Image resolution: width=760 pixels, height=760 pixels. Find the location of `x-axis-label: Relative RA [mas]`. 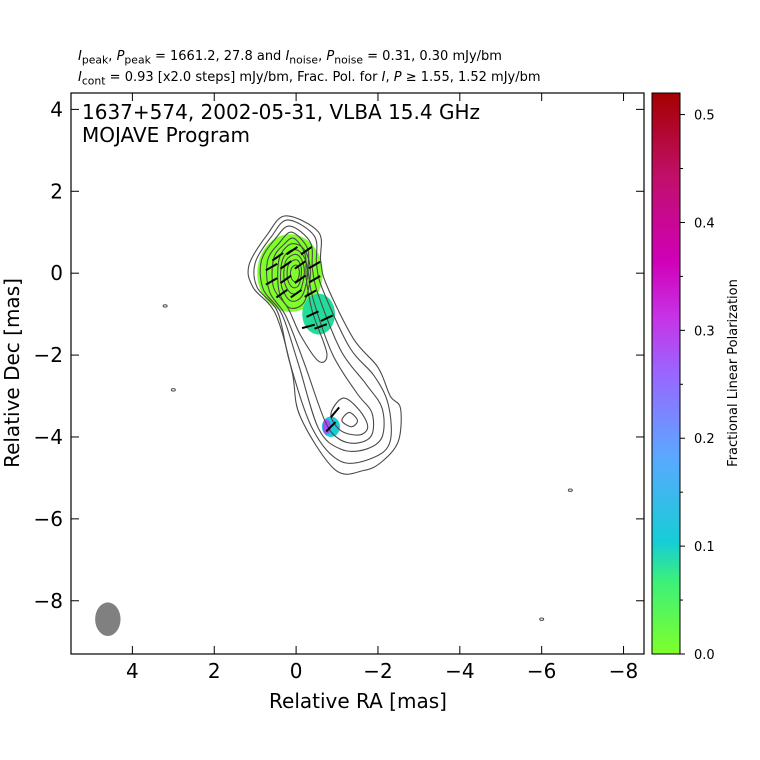

x-axis-label: Relative RA [mas] is located at coordinates (358, 701).